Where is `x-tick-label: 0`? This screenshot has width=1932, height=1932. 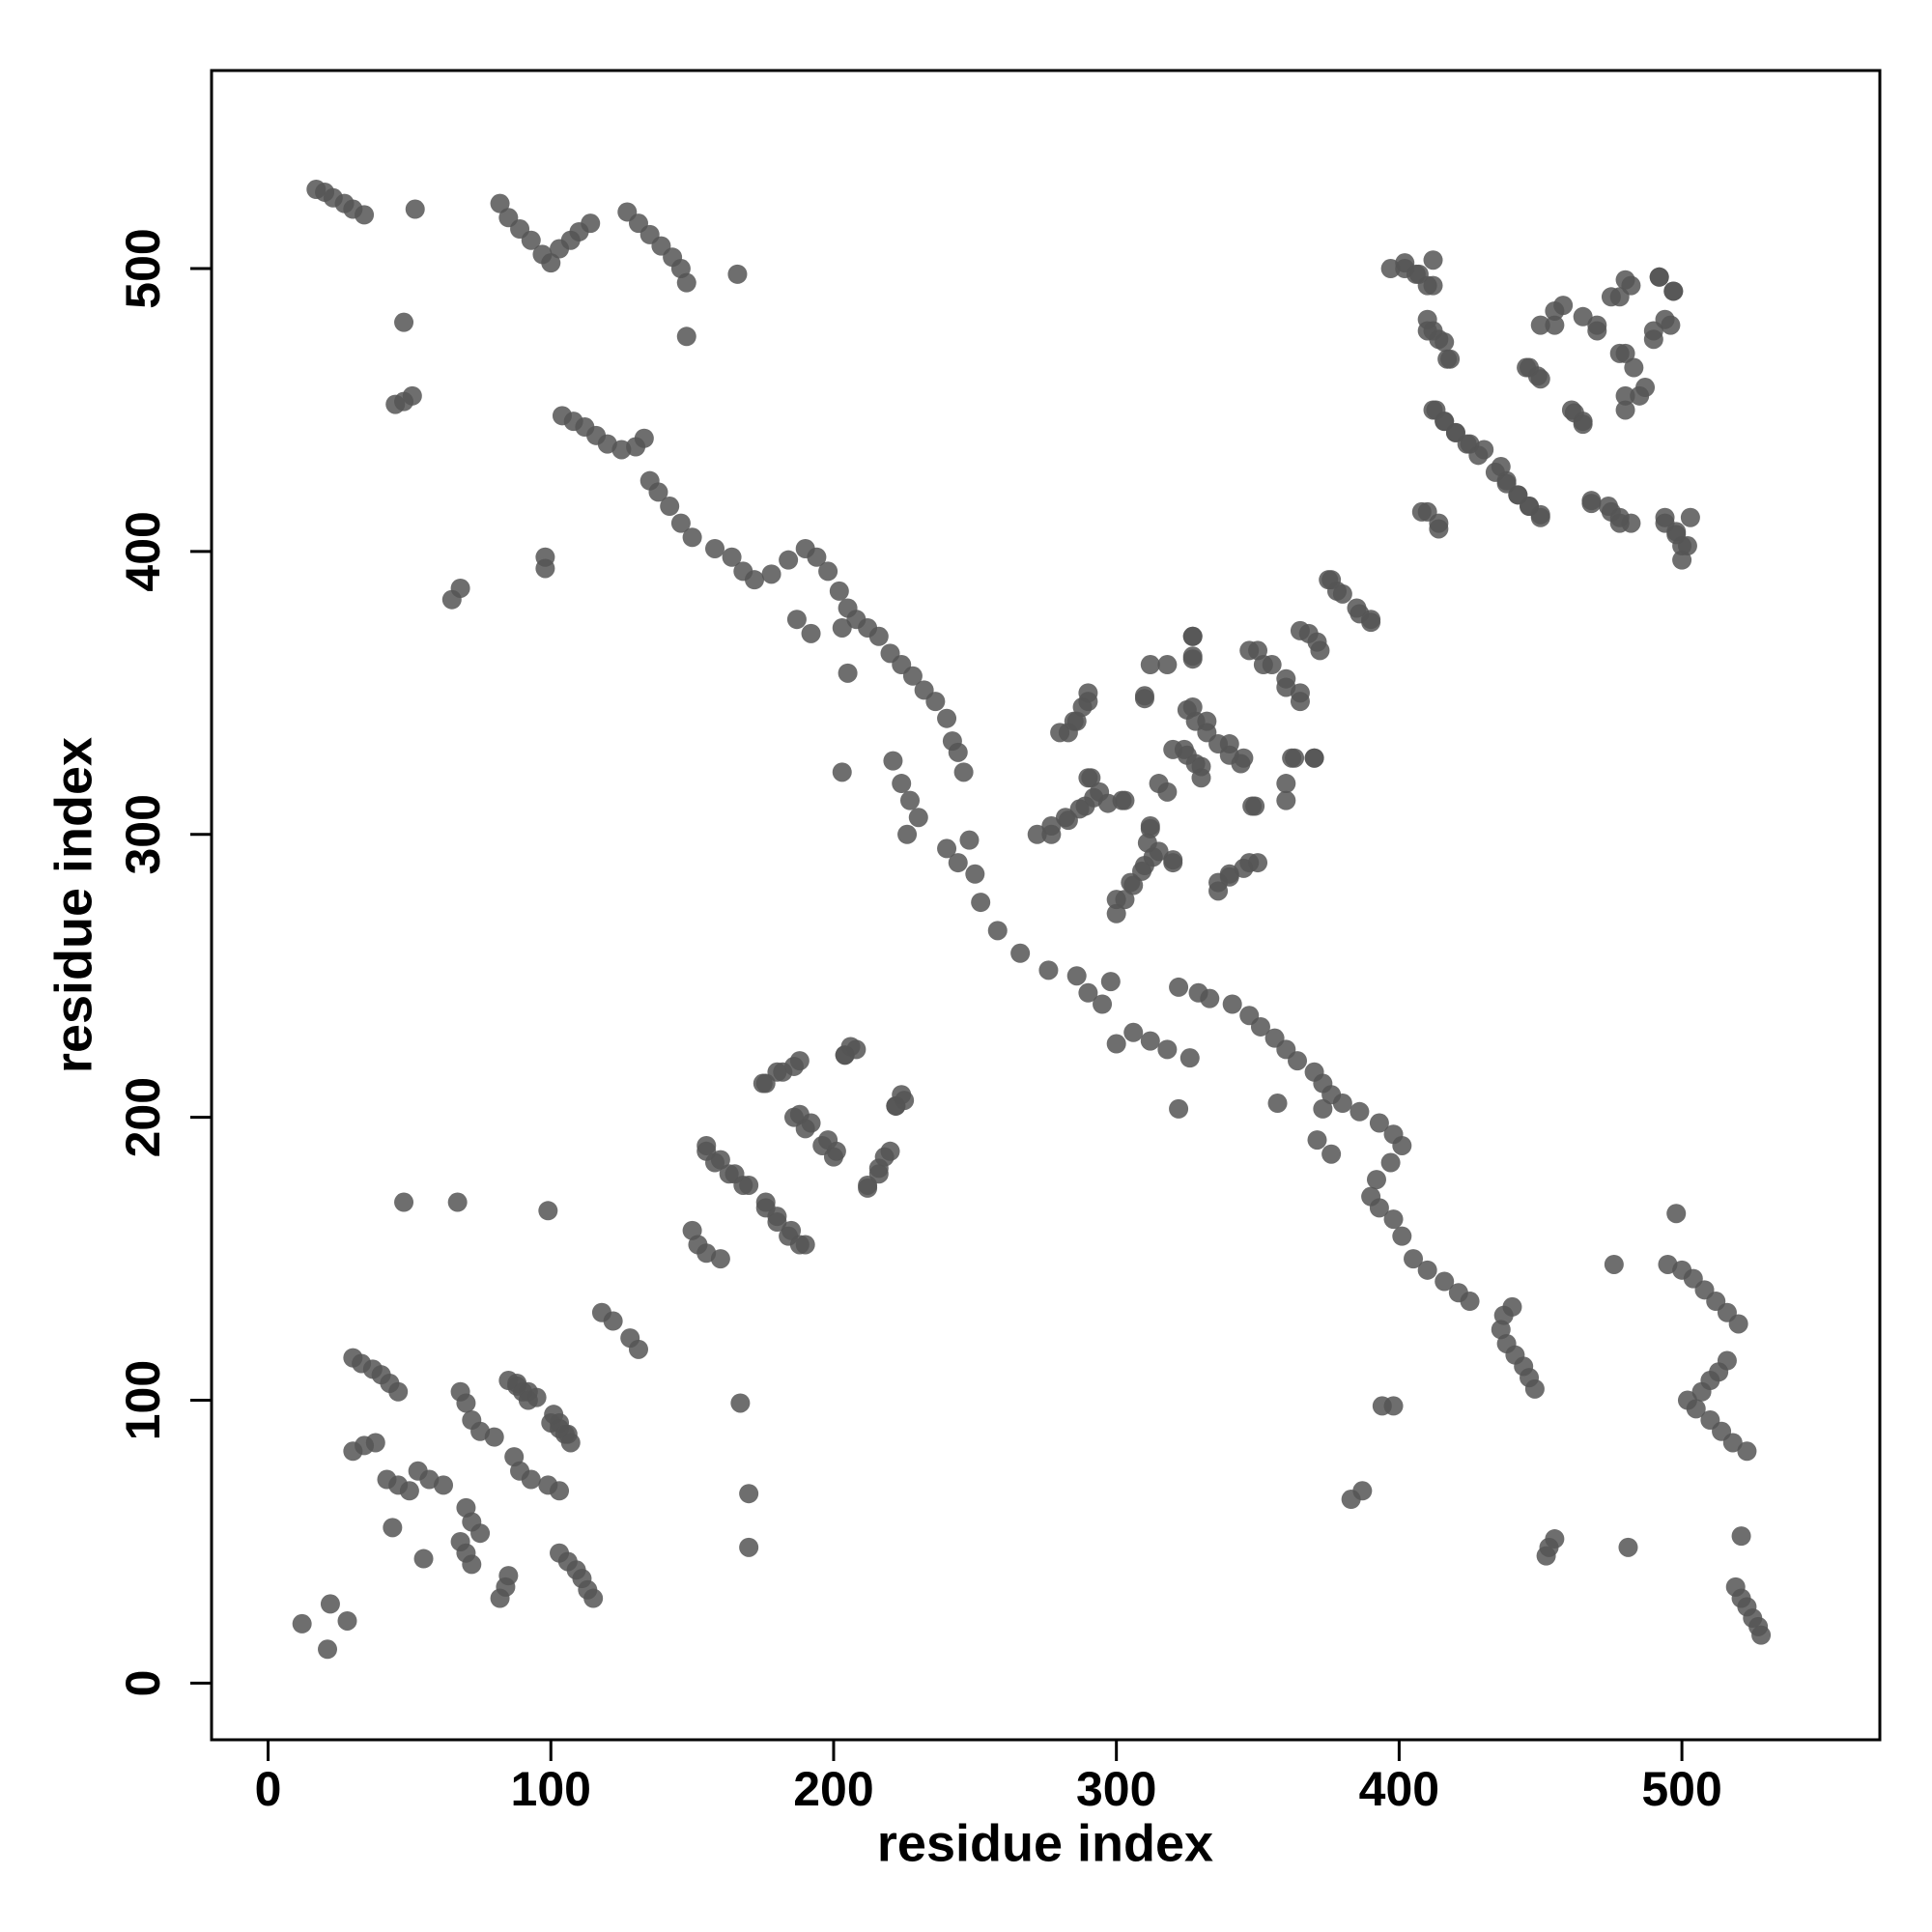
x-tick-label: 0 is located at coordinates (268, 1789).